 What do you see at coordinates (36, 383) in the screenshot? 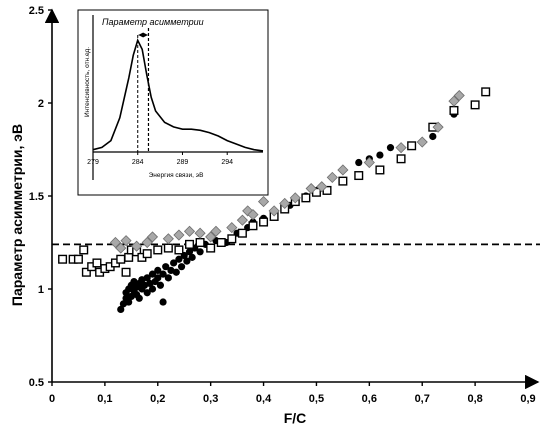
I see `y-tick-label: 0.5` at bounding box center [36, 383].